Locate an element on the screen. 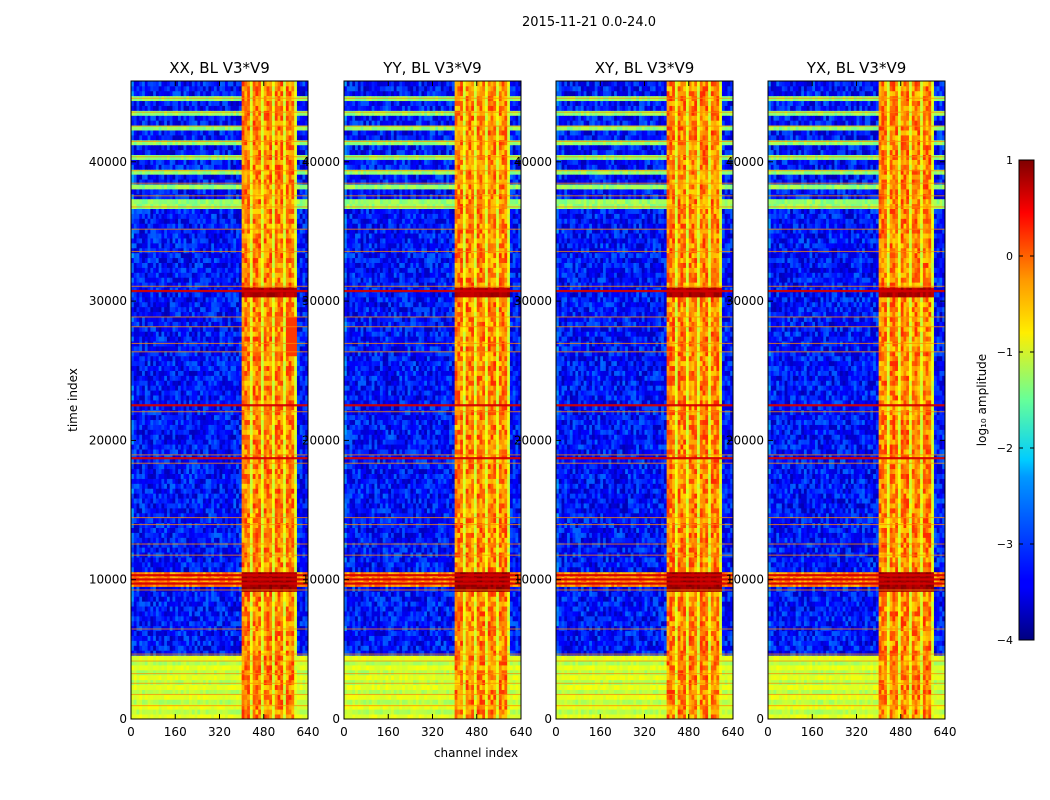 The height and width of the screenshot is (800, 1050). colorbar-label: log₁₀ amplitude is located at coordinates (982, 400).